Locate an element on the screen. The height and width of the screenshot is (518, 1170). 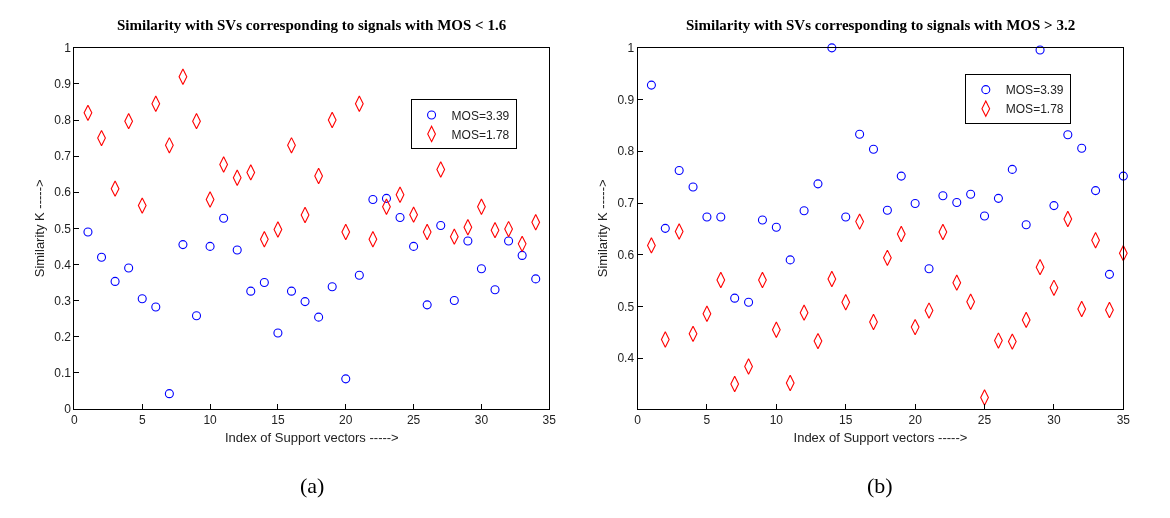
y-tick-label: 0.9 is located at coordinates (63, 84).